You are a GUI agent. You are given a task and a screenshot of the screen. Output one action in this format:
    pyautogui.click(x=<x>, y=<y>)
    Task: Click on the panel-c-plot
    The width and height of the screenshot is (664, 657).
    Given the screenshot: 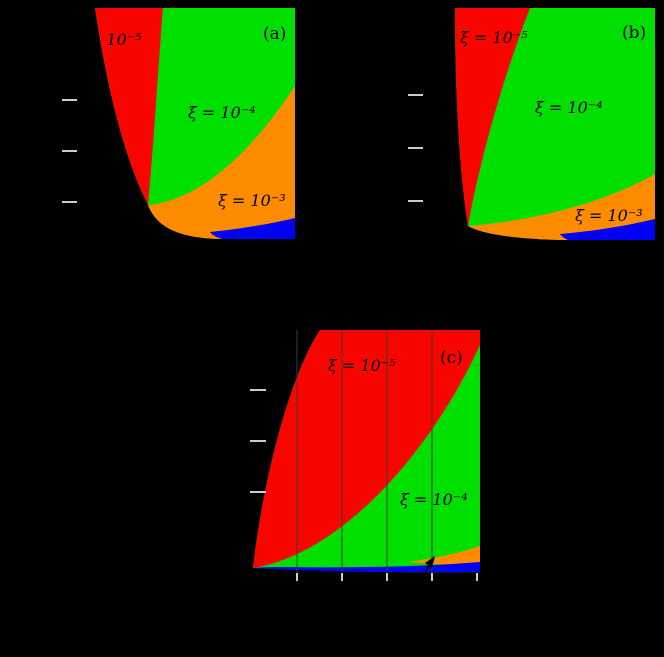 What is the action you would take?
    pyautogui.click(x=365, y=455)
    